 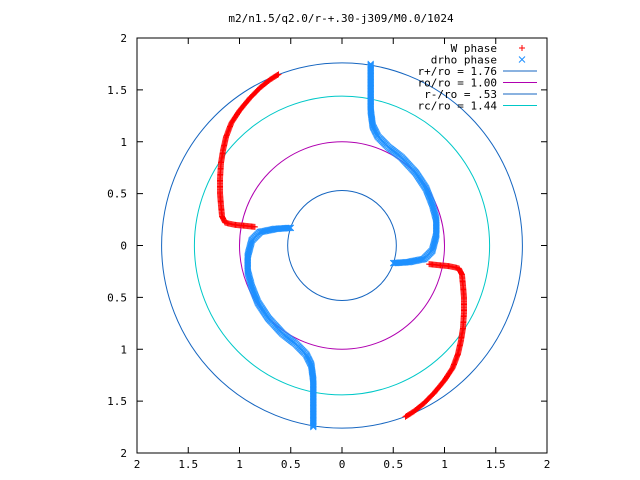 I want to click on legend-label-5: rc/ro = 1.44, so click(x=458, y=106).